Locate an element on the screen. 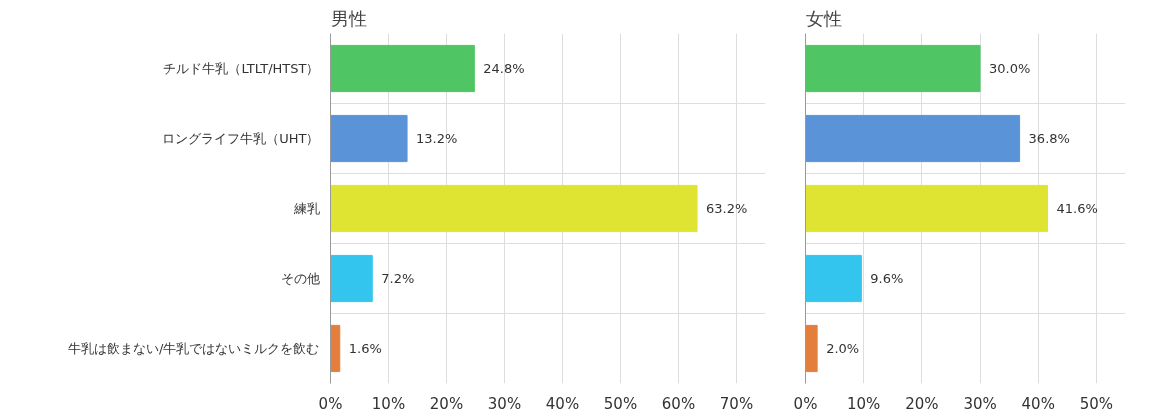  y-tick-label: ロングライフ牛乳（UHT） is located at coordinates (241, 138).